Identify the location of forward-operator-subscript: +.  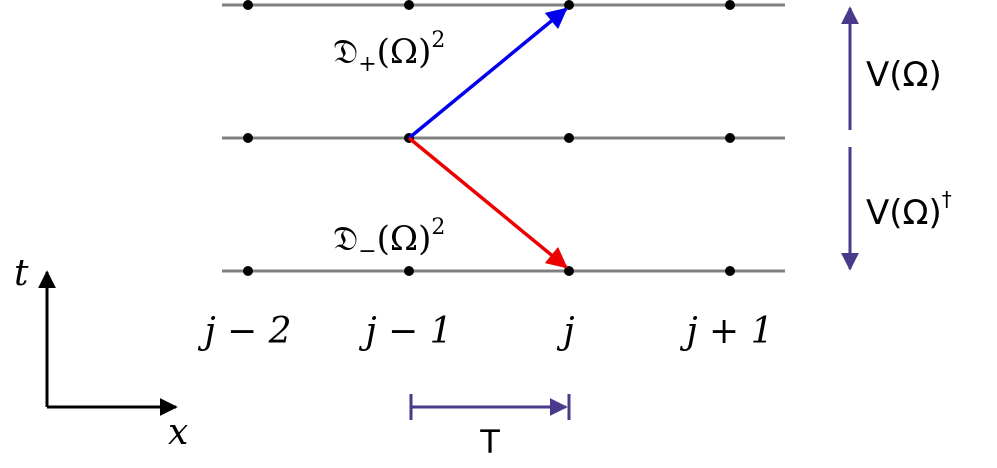
(367, 64).